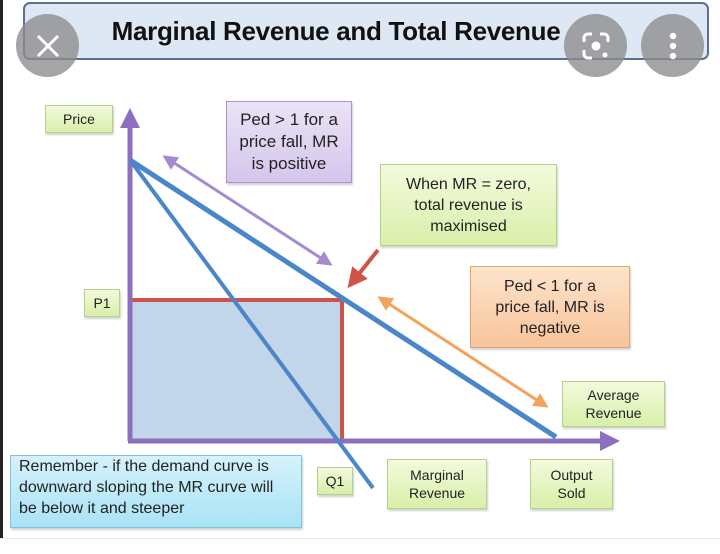  What do you see at coordinates (571, 475) in the screenshot?
I see `output-sold-label-line: Output` at bounding box center [571, 475].